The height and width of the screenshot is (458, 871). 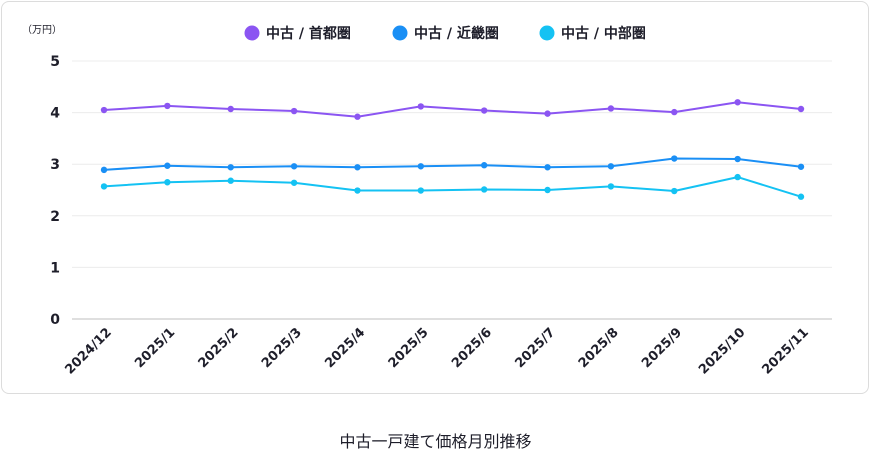 What do you see at coordinates (785, 351) in the screenshot?
I see `x-tick-label: 2025/11` at bounding box center [785, 351].